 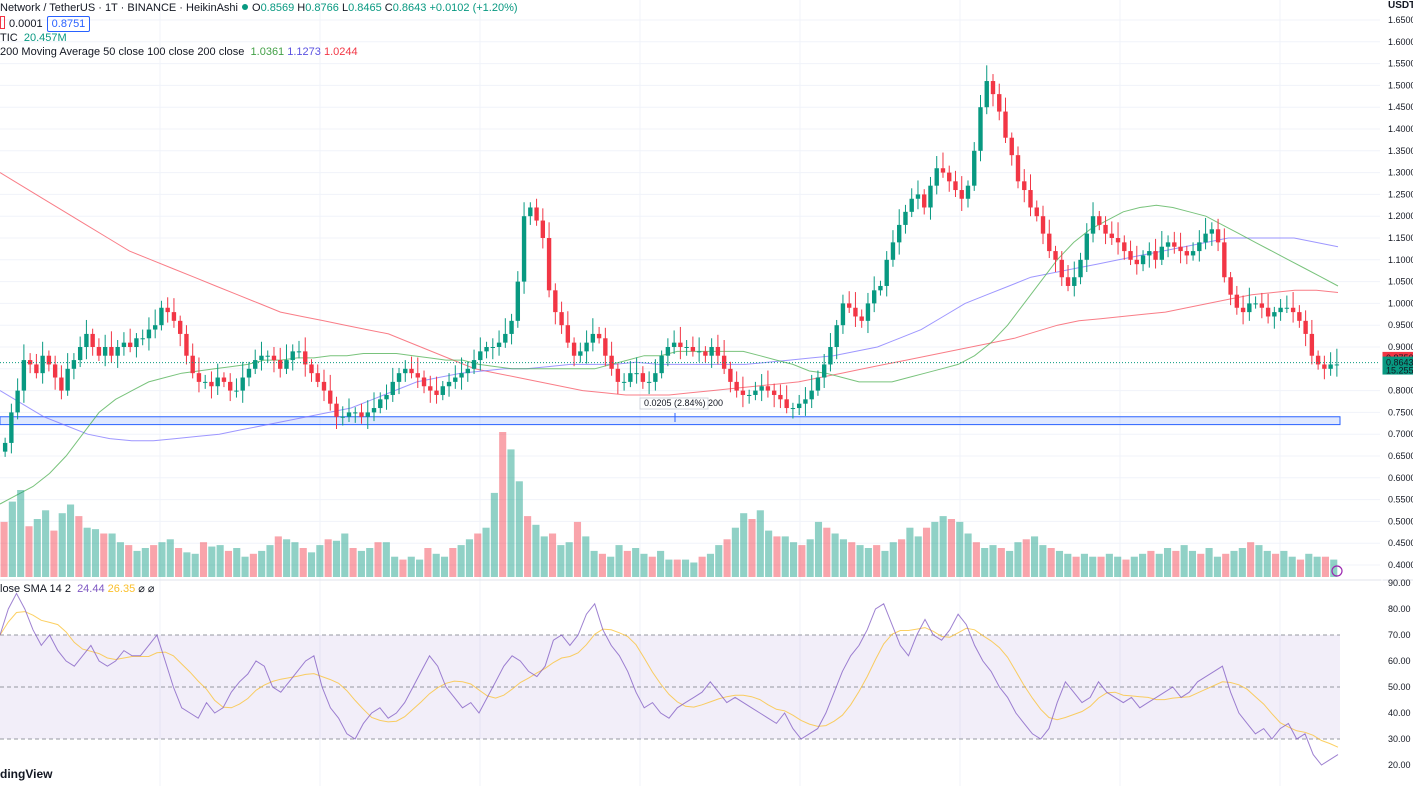 What do you see at coordinates (1400, 151) in the screenshot?
I see `price-axis-label: 1.3500` at bounding box center [1400, 151].